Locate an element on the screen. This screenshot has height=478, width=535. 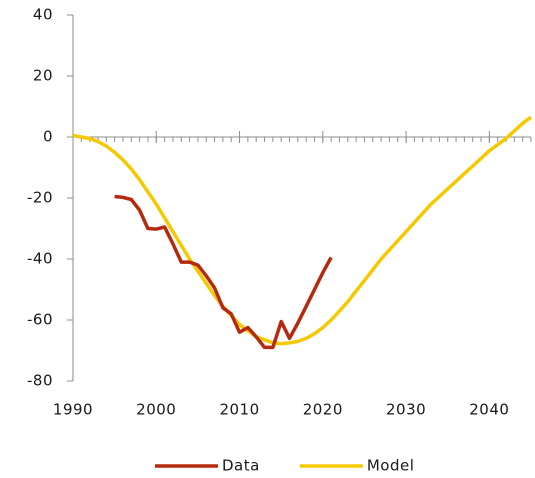
x-tick-label: 2030 is located at coordinates (406, 410).